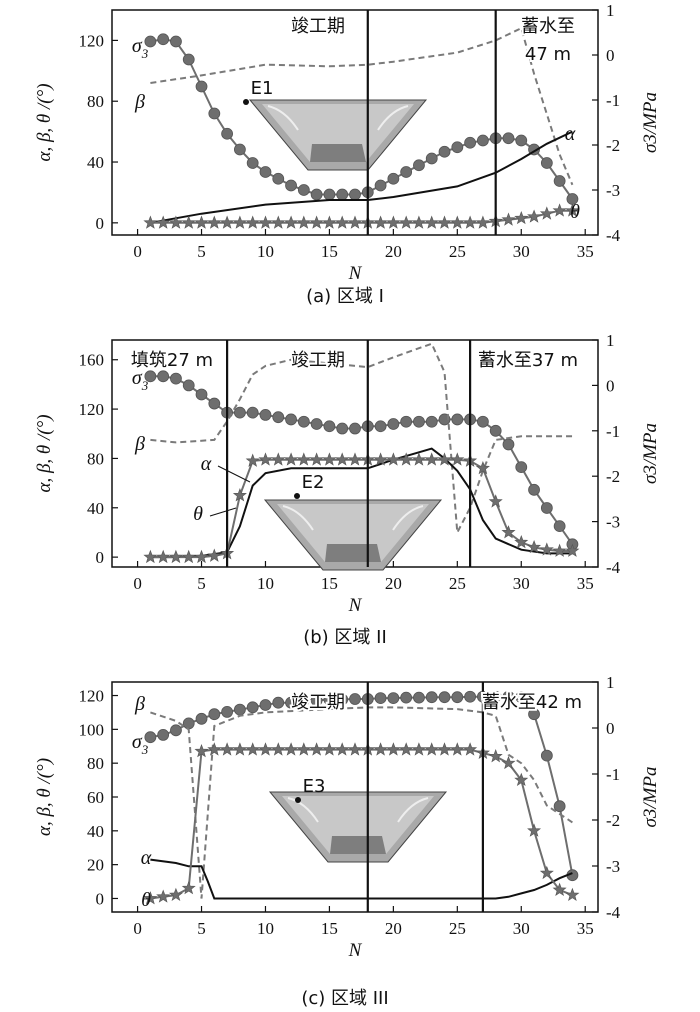  What do you see at coordinates (355, 605) in the screenshot?
I see `x-axis-title: N` at bounding box center [355, 605].